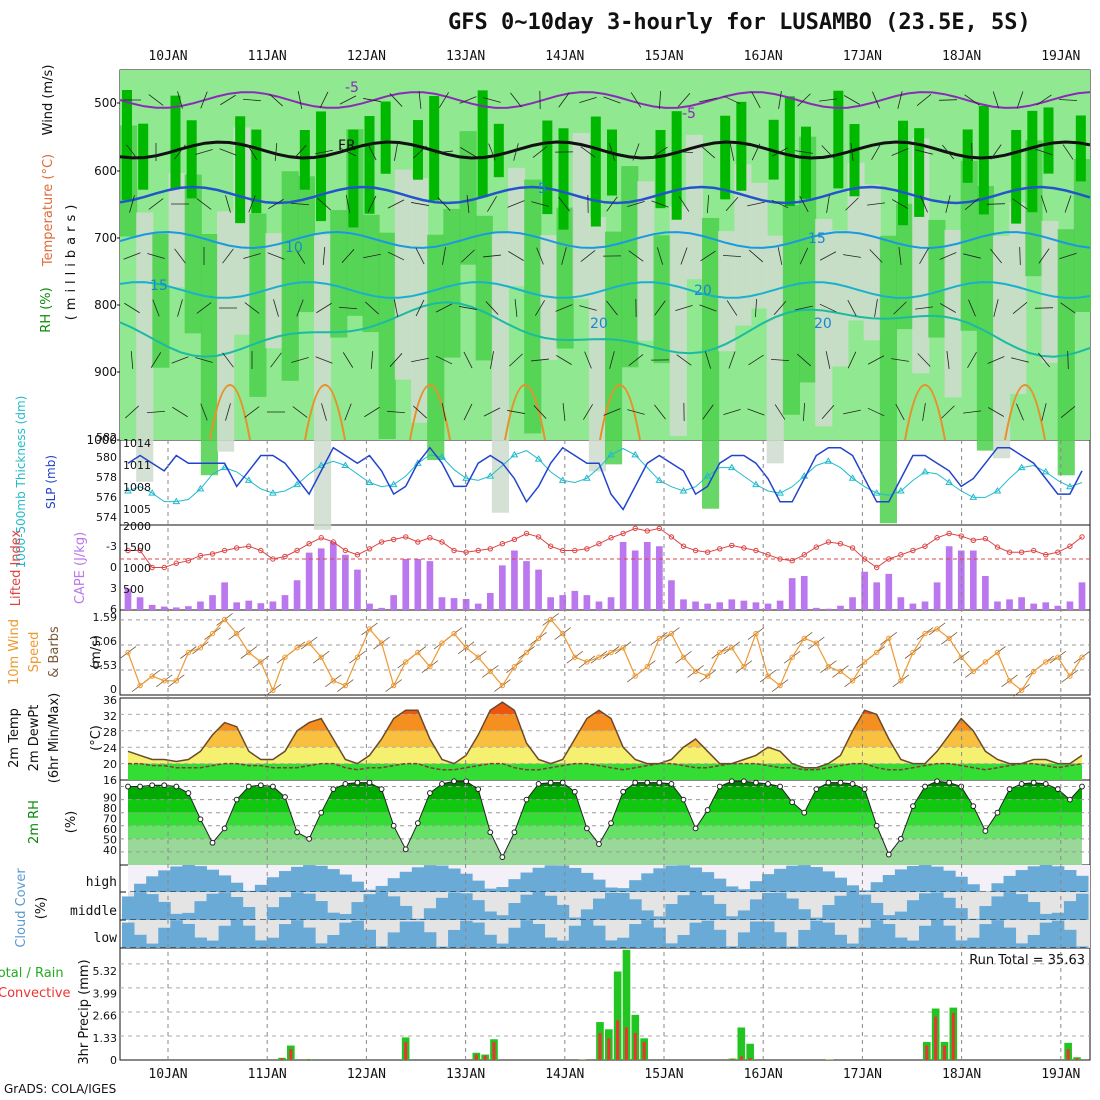  I want to click on precip-total-bar, so click(626, 1004).